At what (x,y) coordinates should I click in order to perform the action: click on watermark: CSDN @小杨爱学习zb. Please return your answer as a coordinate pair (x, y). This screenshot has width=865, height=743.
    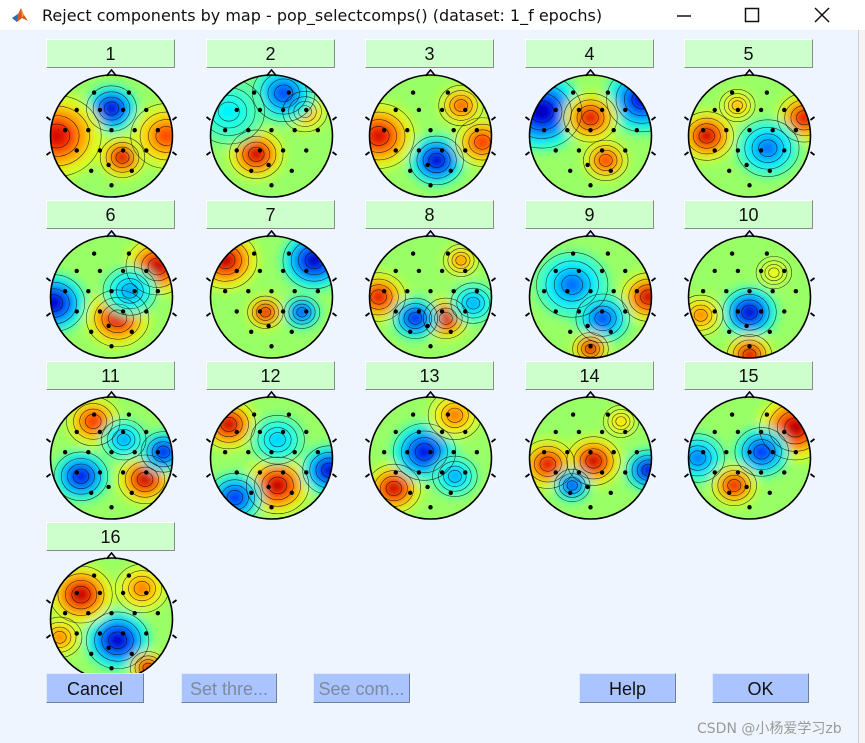
    Looking at the image, I should click on (769, 729).